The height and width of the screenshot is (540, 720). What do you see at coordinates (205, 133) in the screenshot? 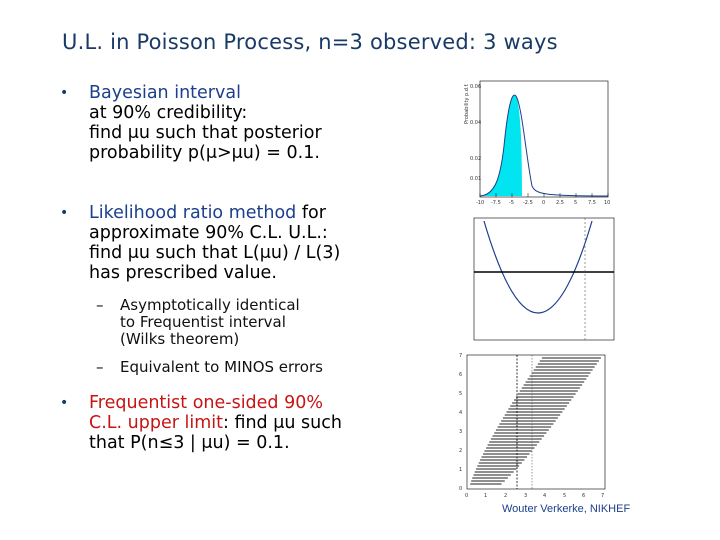
I see `bullet-line: find μu such that posterior` at bounding box center [205, 133].